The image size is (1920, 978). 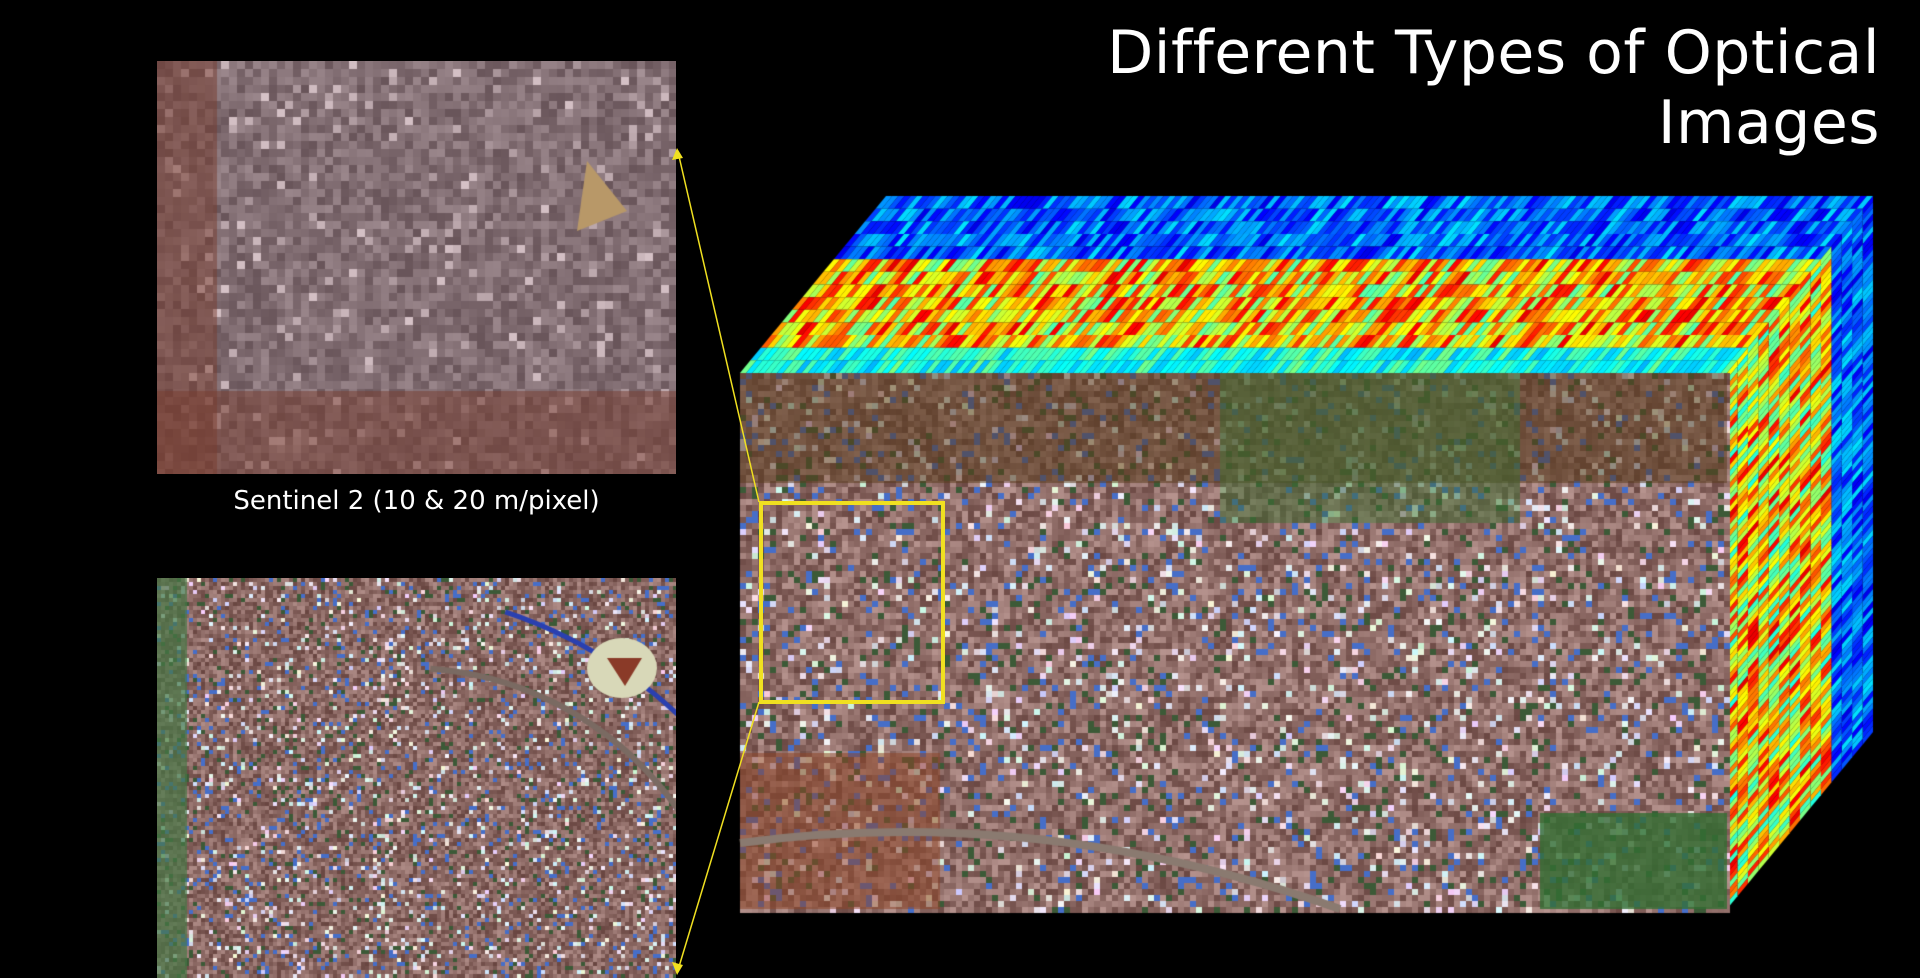 I want to click on sentinel-2-image, so click(x=416, y=267).